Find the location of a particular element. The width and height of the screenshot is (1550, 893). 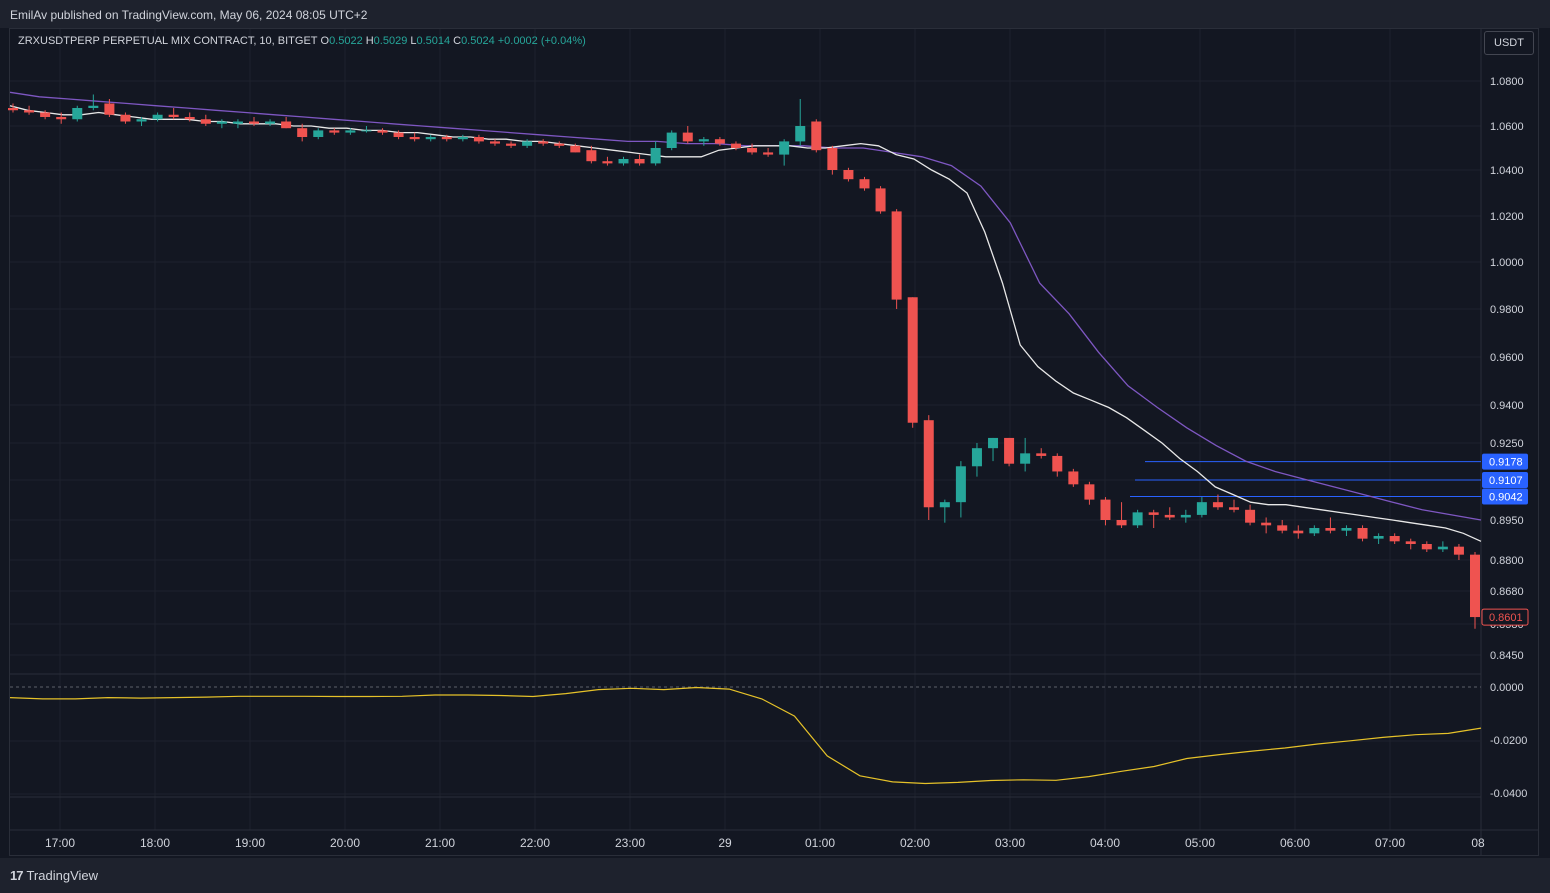

price-axis-label: 0.8450 is located at coordinates (1507, 656).